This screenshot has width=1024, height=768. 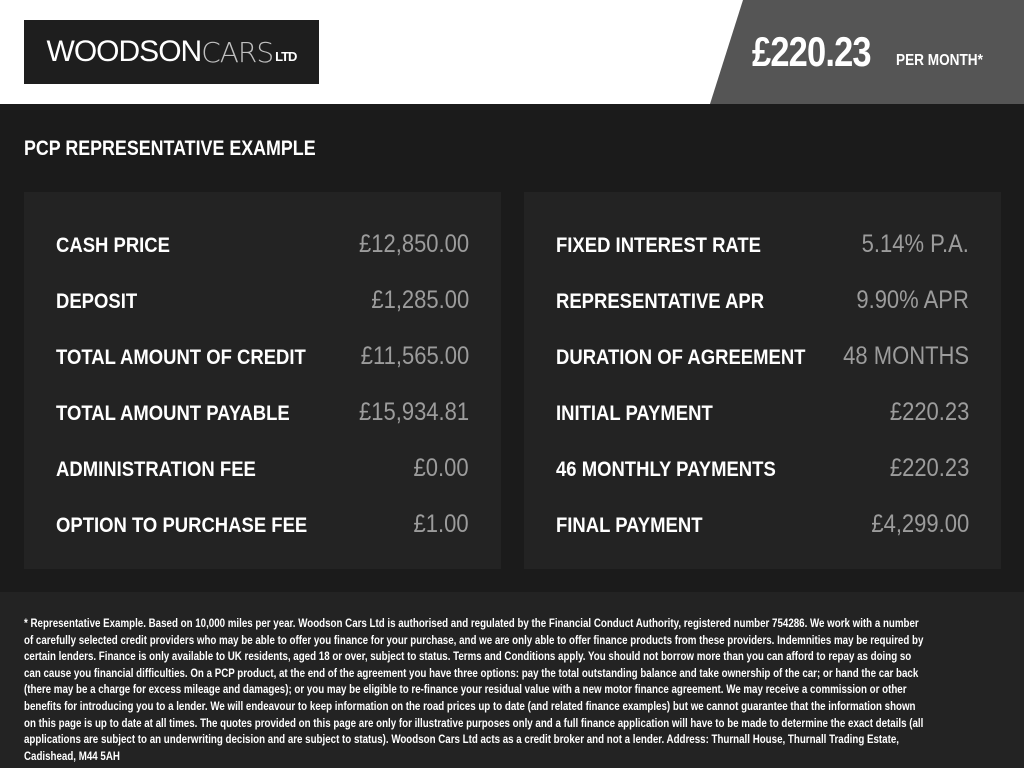 I want to click on finance-row: DEPOSIT £1,285.00, so click(x=262, y=301).